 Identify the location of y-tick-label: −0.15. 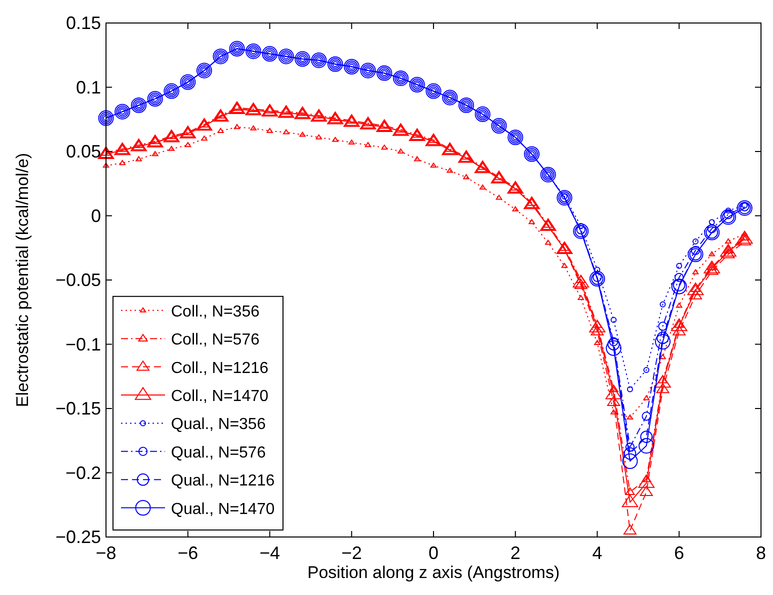
(78, 408).